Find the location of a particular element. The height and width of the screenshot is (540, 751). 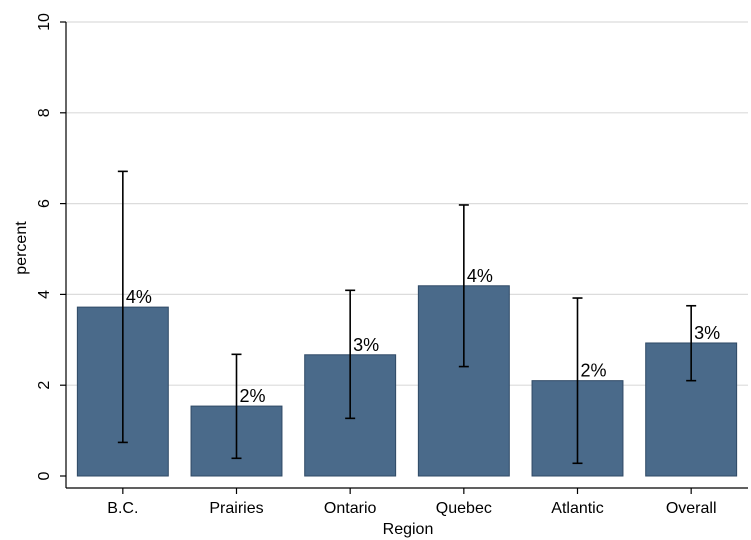

x-axis-title: Region is located at coordinates (408, 529).